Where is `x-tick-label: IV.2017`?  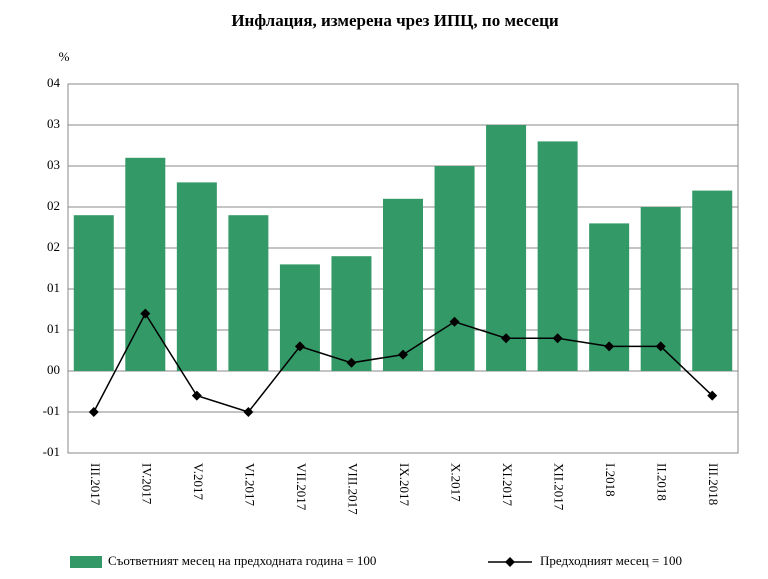
x-tick-label: IV.2017 is located at coordinates (146, 484).